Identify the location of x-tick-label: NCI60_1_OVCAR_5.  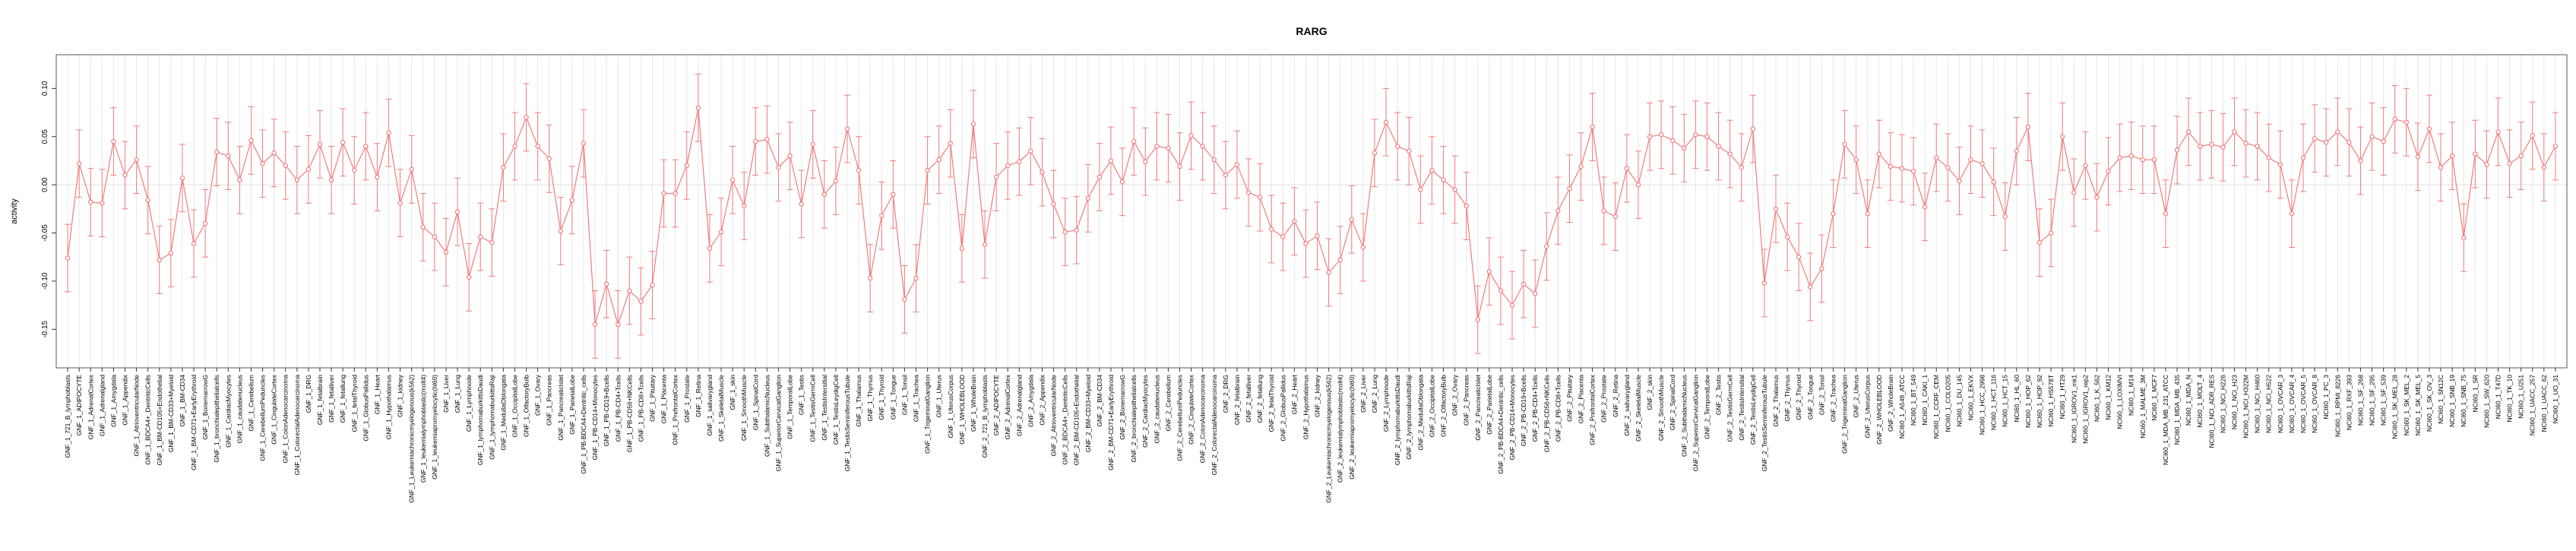
(2303, 404).